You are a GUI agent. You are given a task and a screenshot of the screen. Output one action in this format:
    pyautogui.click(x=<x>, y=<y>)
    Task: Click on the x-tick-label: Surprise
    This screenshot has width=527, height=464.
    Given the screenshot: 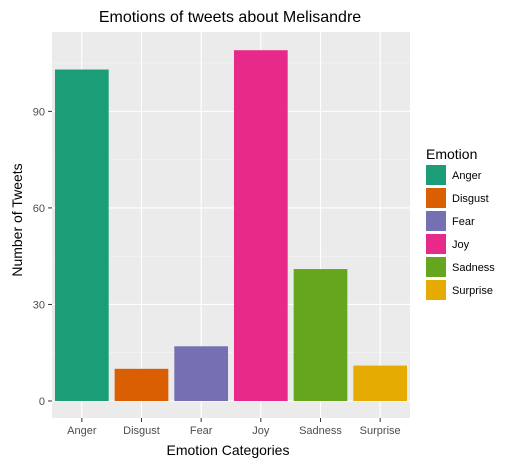 What is the action you would take?
    pyautogui.click(x=380, y=431)
    